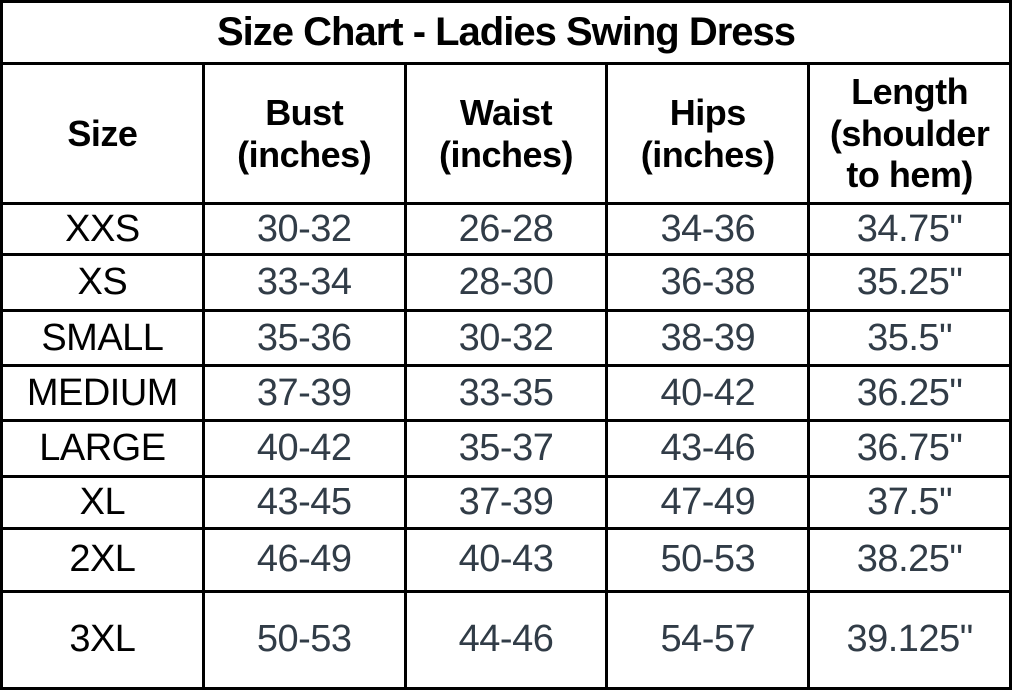 The width and height of the screenshot is (1012, 690). I want to click on column-header-waist: Waist (inches), so click(506, 133).